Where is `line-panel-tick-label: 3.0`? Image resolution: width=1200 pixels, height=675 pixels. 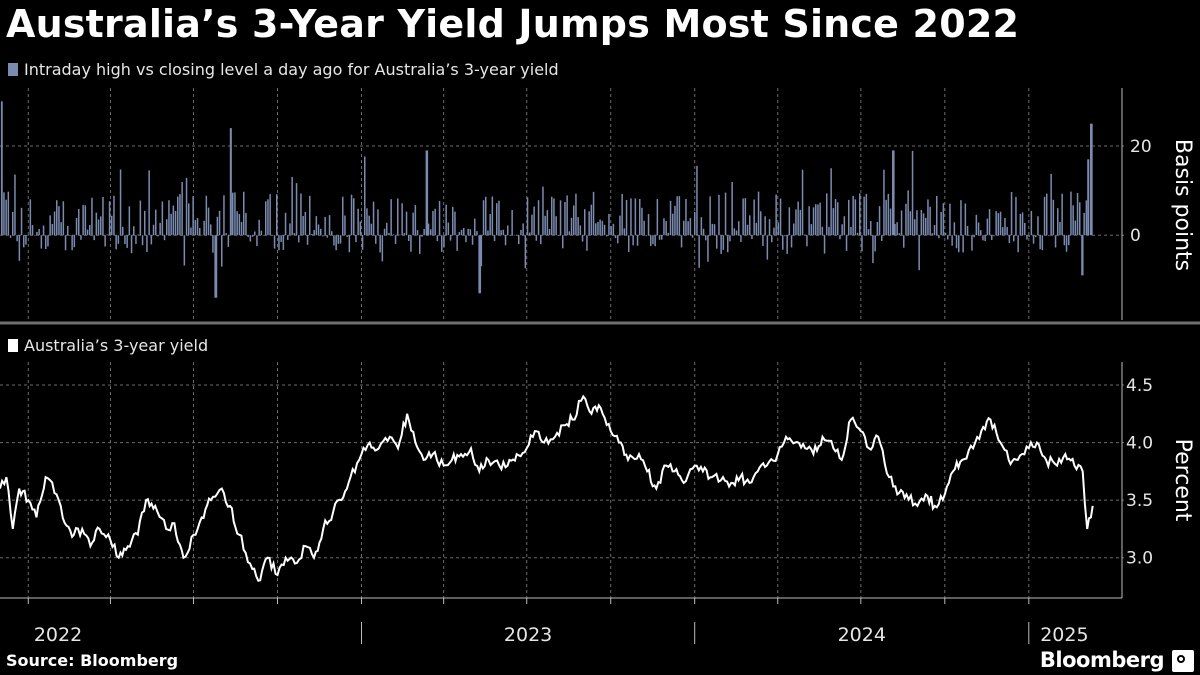
line-panel-tick-label: 3.0 is located at coordinates (1139, 559).